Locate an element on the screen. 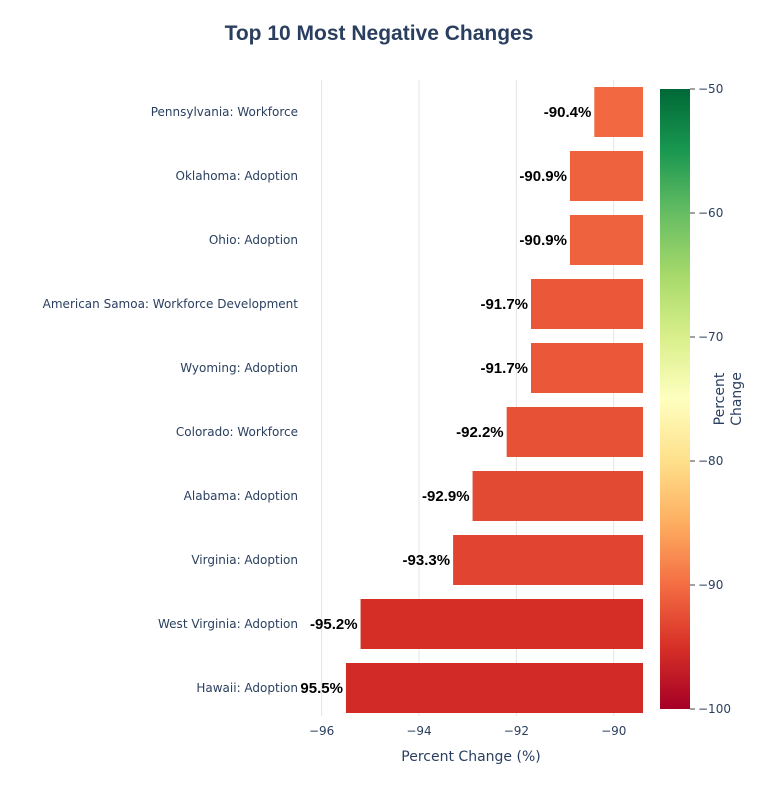 This screenshot has width=758, height=800. chart-title: Top 10 Most Negative Changes is located at coordinates (379, 33).